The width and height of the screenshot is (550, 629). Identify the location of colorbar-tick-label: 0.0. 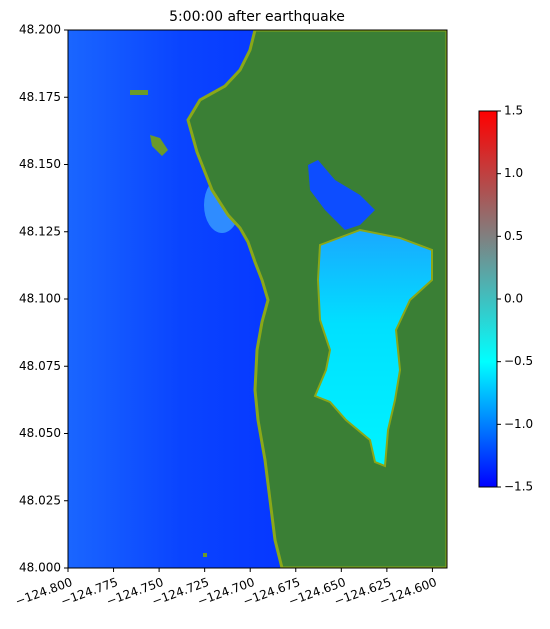
(513, 299).